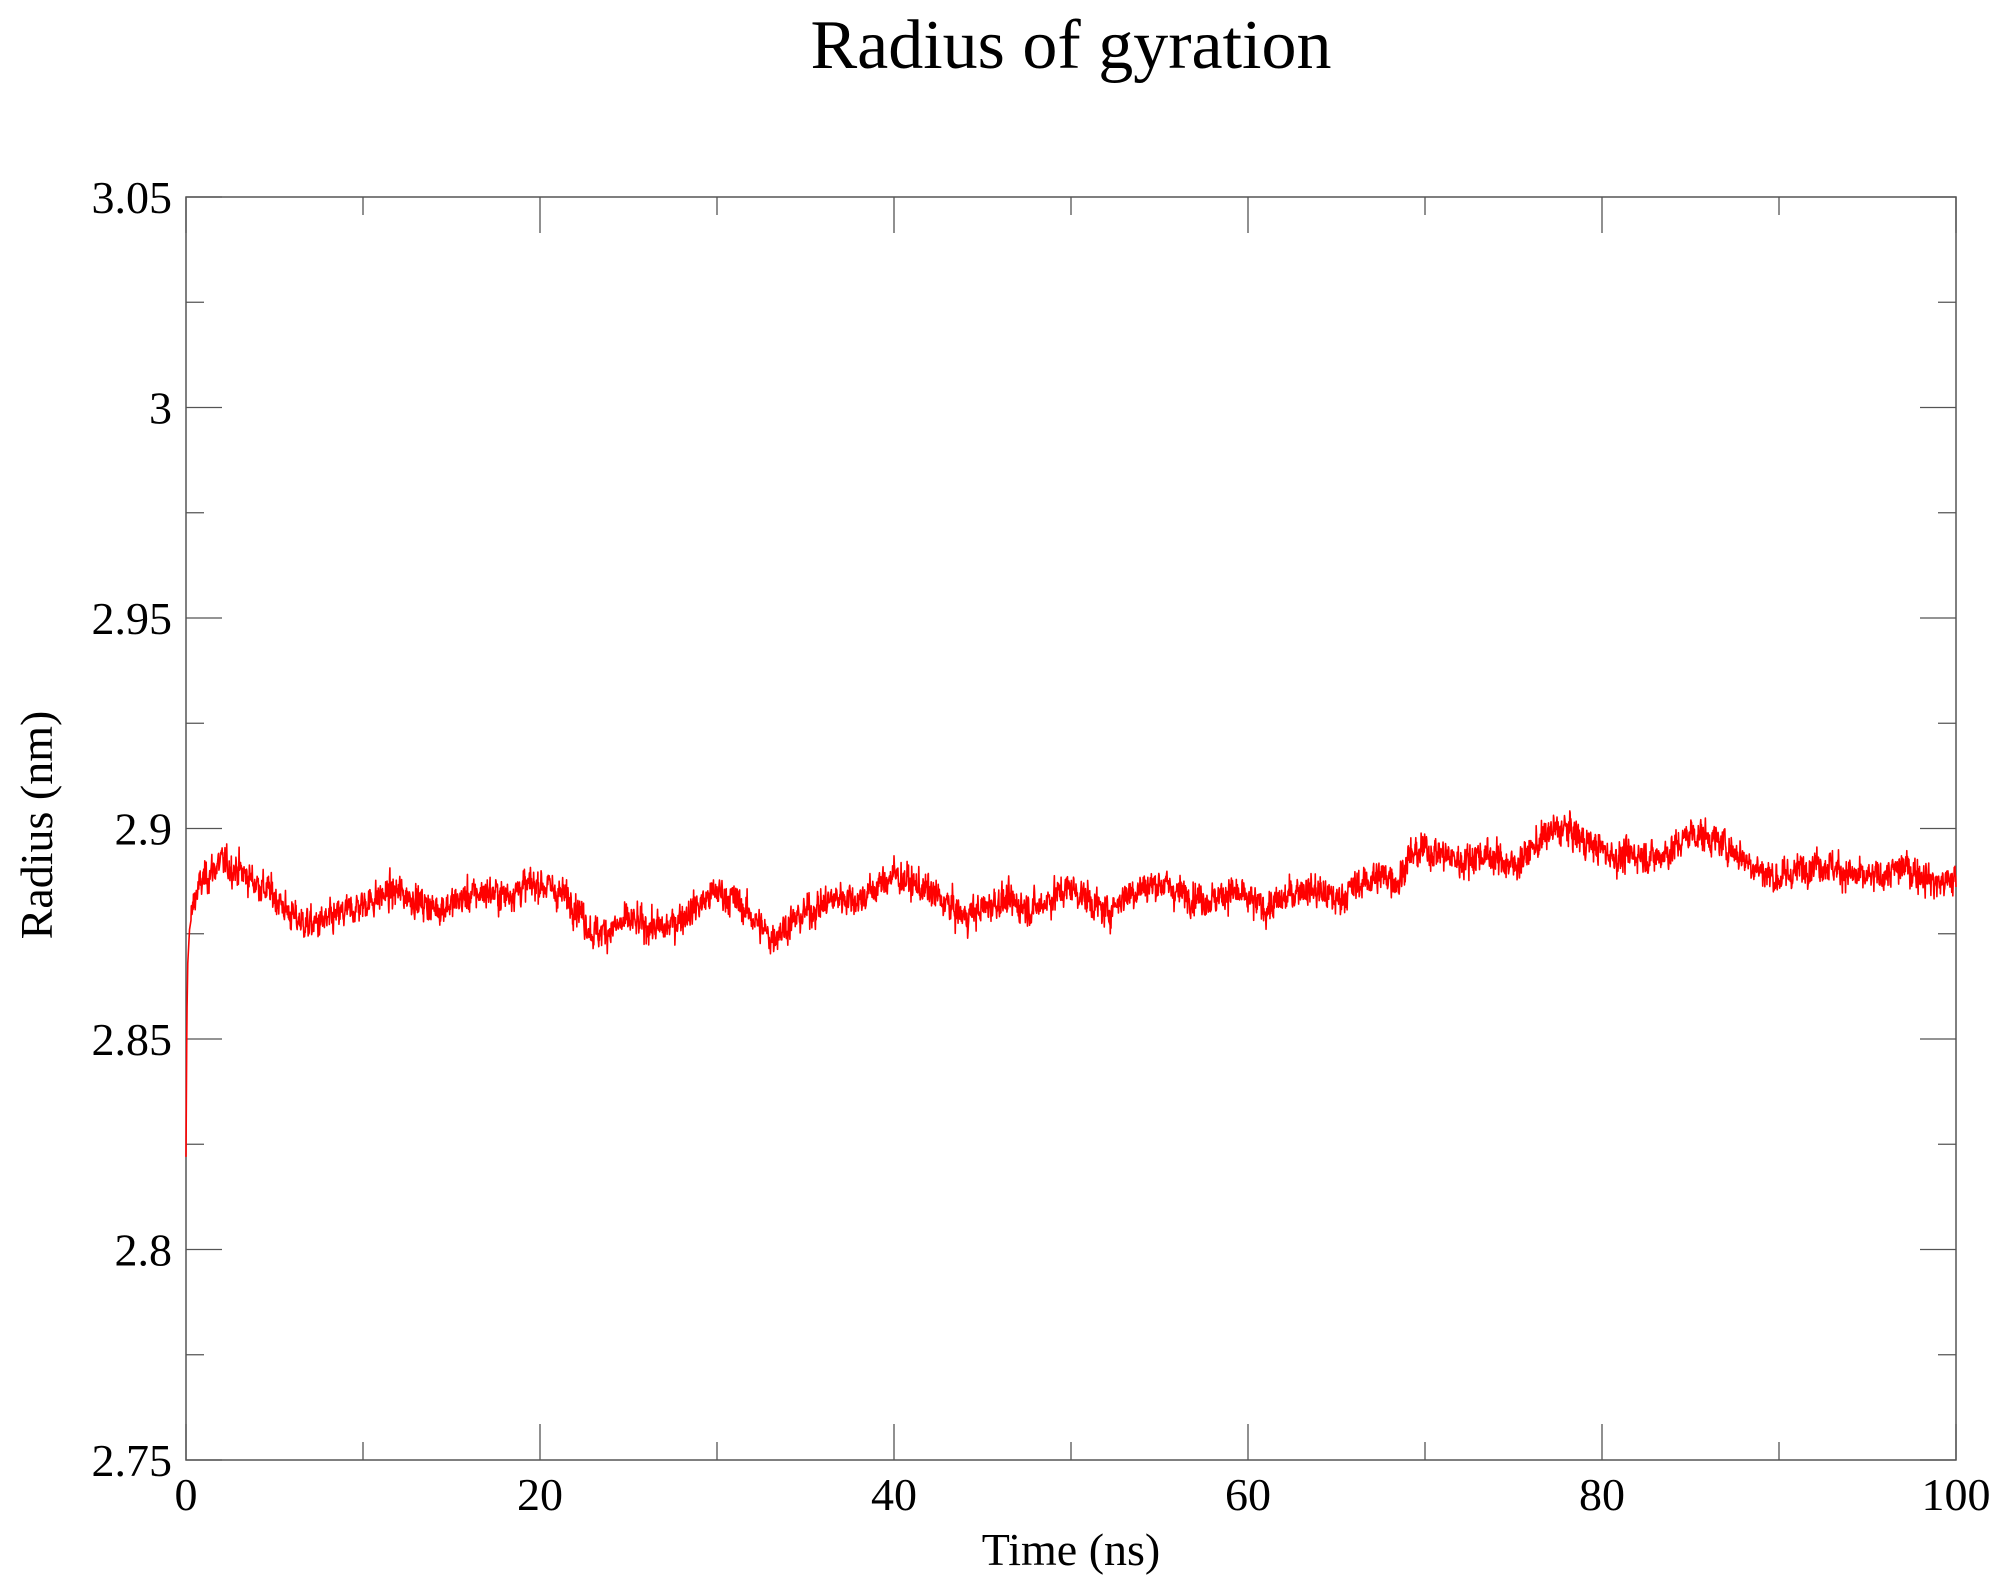  What do you see at coordinates (1071, 1549) in the screenshot?
I see `x-axis-label: Time (ns)` at bounding box center [1071, 1549].